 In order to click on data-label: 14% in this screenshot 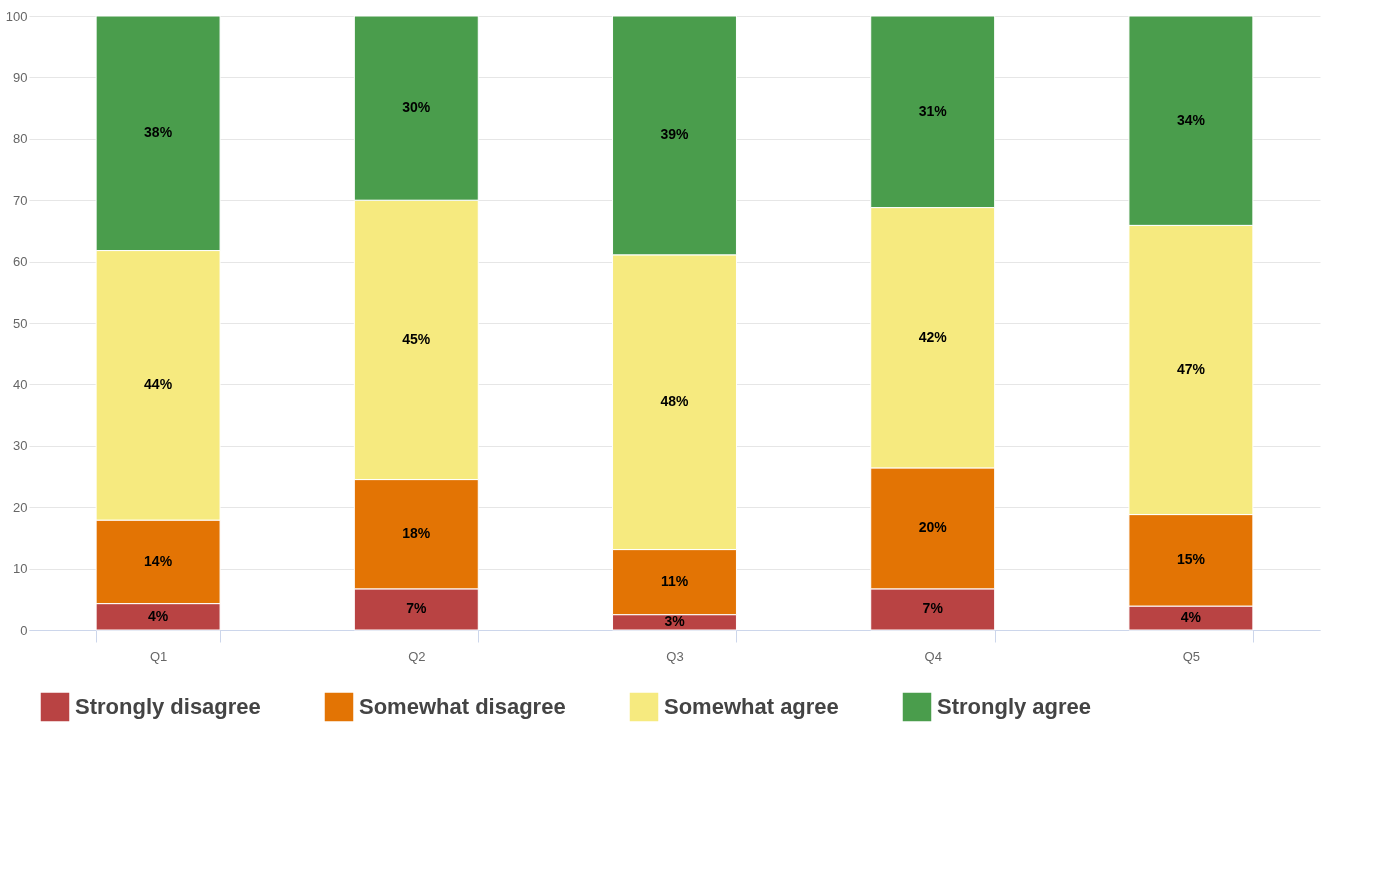, I will do `click(158, 560)`.